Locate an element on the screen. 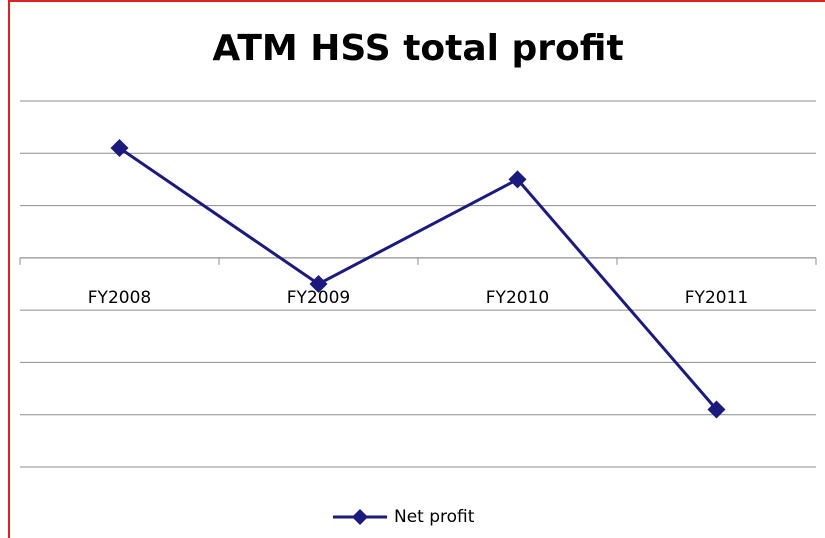  x-tick-label: FY2011 is located at coordinates (716, 298).